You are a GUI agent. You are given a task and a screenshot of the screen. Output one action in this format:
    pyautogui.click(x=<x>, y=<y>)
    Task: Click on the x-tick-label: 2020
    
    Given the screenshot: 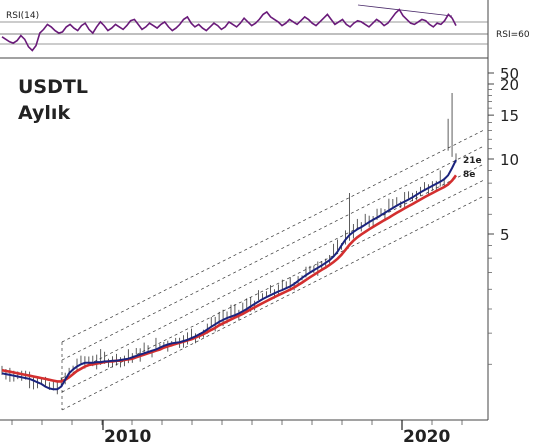 What is the action you would take?
    pyautogui.click(x=426, y=436)
    